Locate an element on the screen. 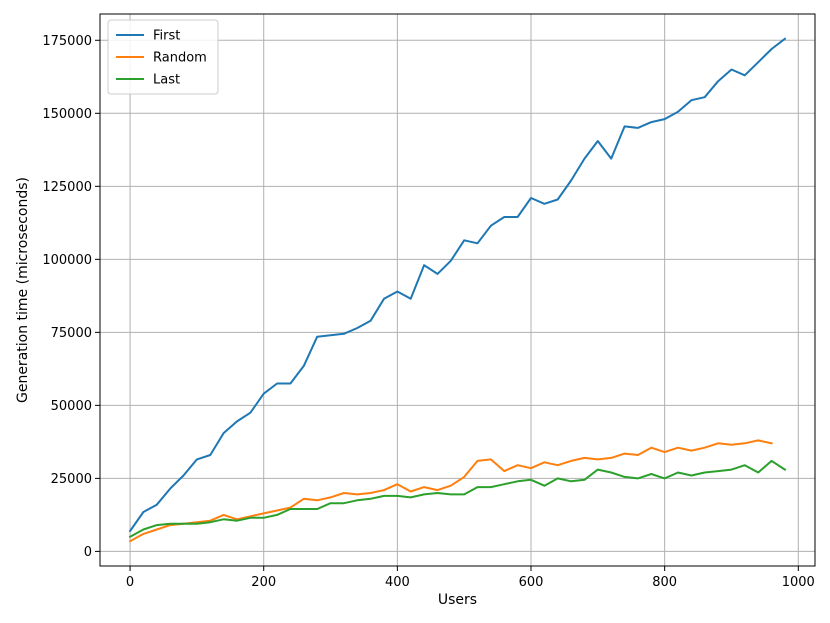  legend-label-last: Last is located at coordinates (166, 80).